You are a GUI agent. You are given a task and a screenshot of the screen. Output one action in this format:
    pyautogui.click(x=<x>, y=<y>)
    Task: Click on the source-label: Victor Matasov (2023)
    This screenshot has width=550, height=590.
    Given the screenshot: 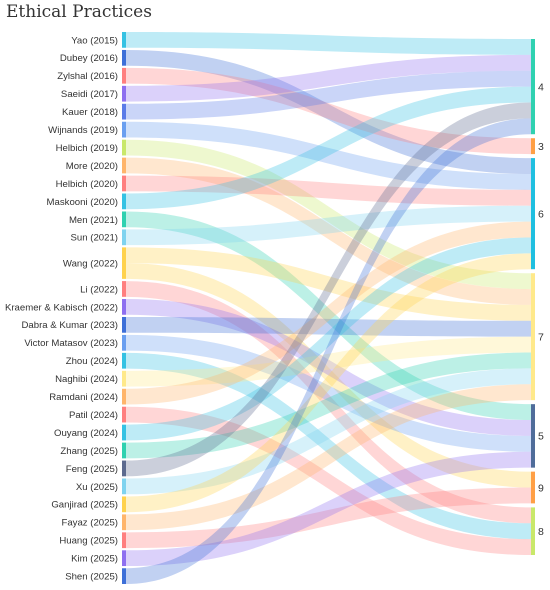 What is the action you would take?
    pyautogui.click(x=71, y=343)
    